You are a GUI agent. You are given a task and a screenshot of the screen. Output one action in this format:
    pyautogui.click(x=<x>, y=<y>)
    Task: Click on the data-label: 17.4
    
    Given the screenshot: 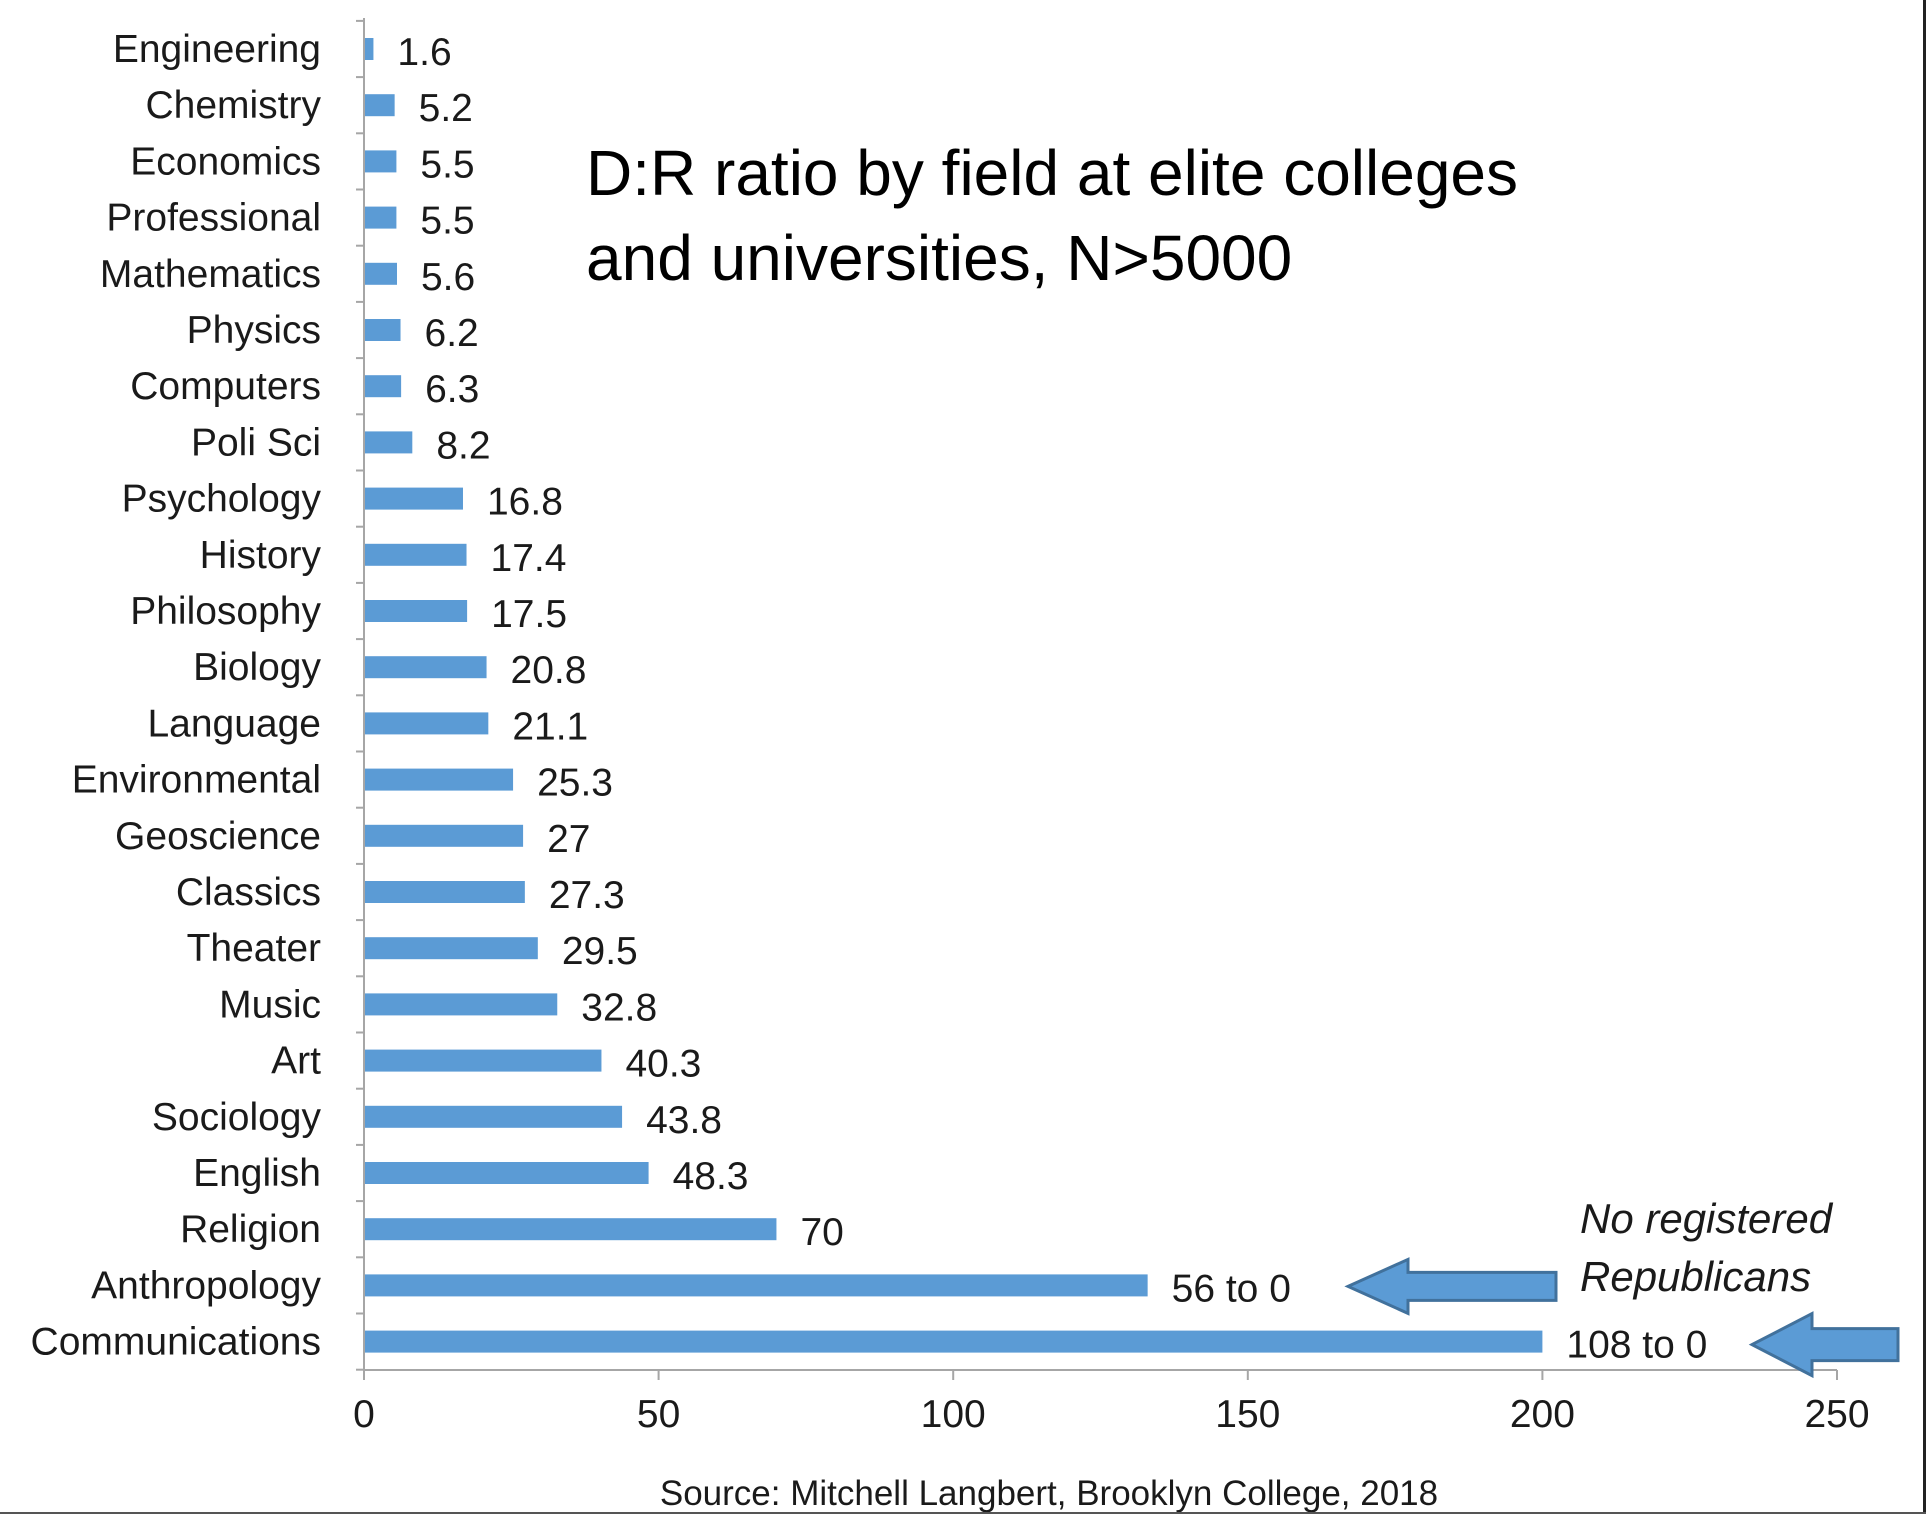 What is the action you would take?
    pyautogui.click(x=529, y=558)
    